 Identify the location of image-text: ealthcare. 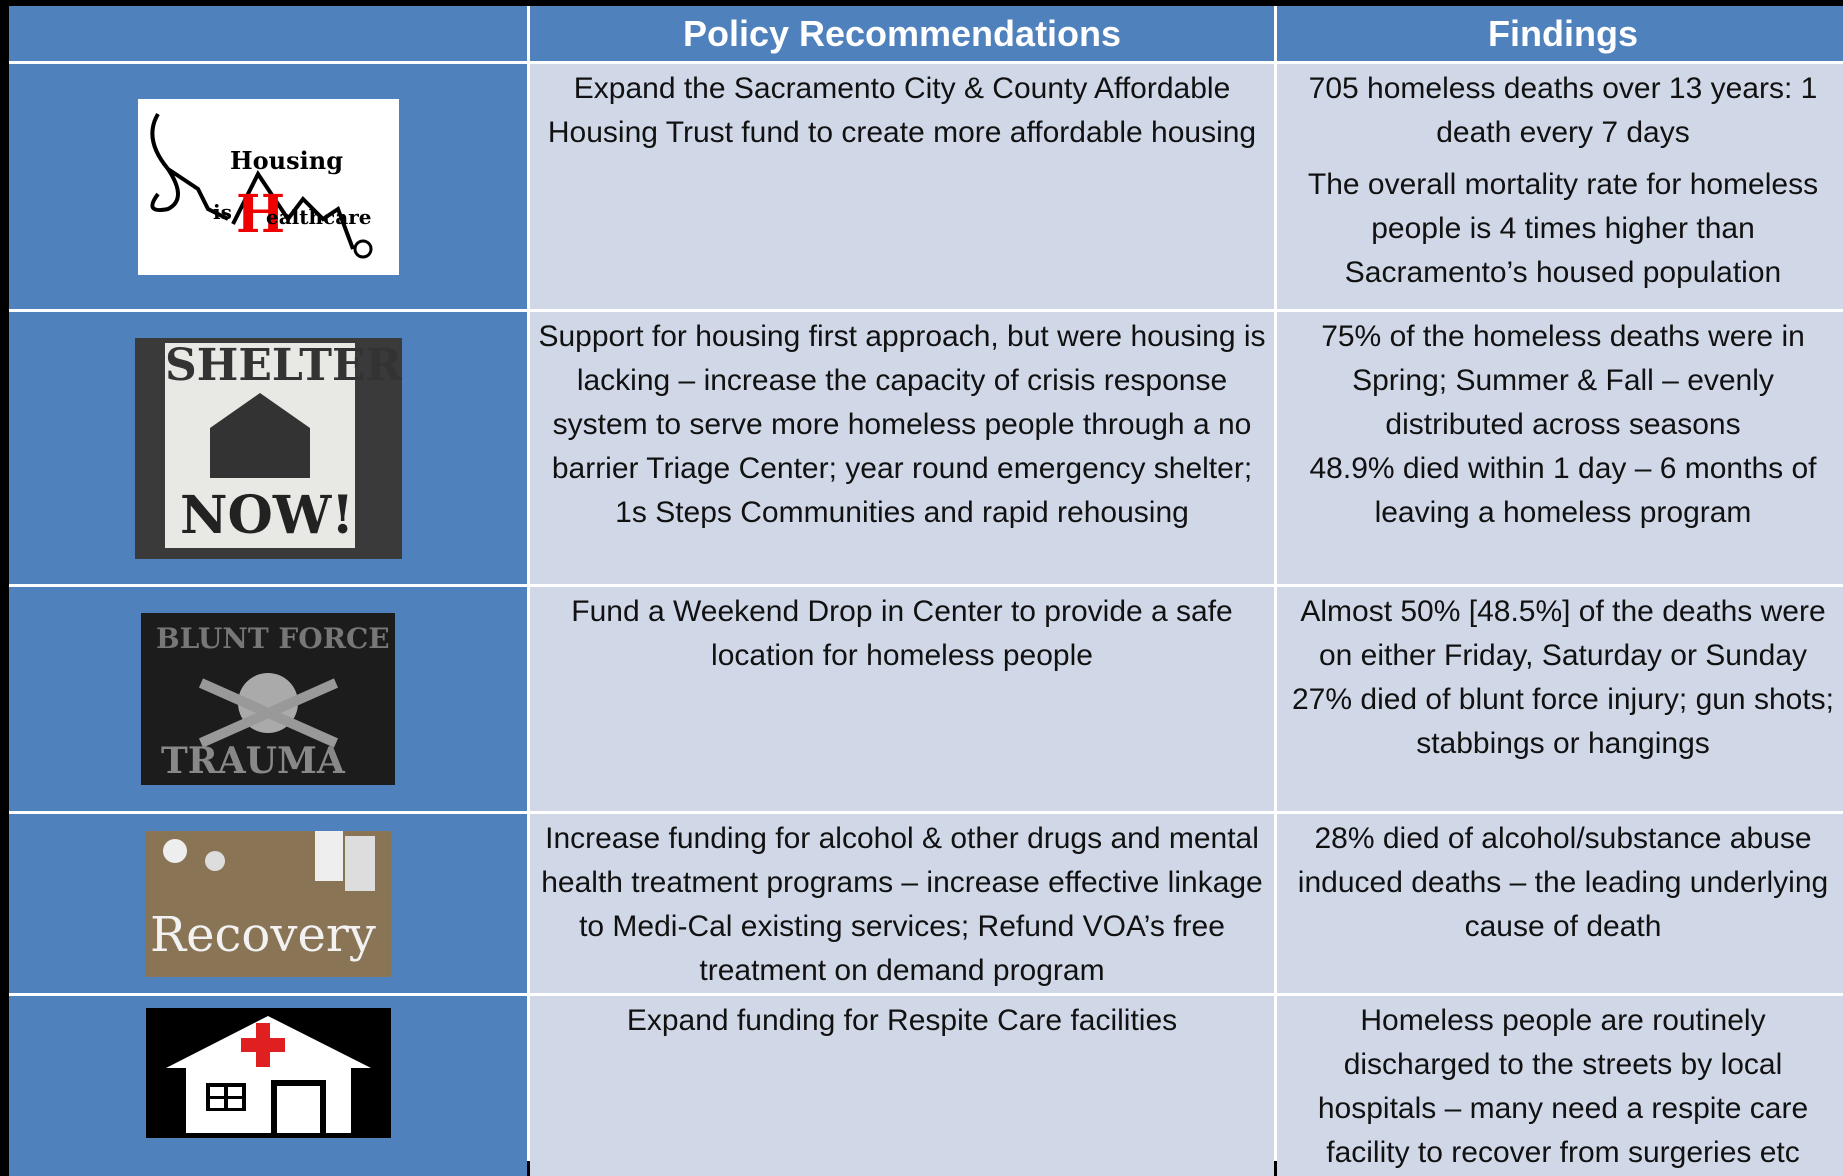
(318, 217).